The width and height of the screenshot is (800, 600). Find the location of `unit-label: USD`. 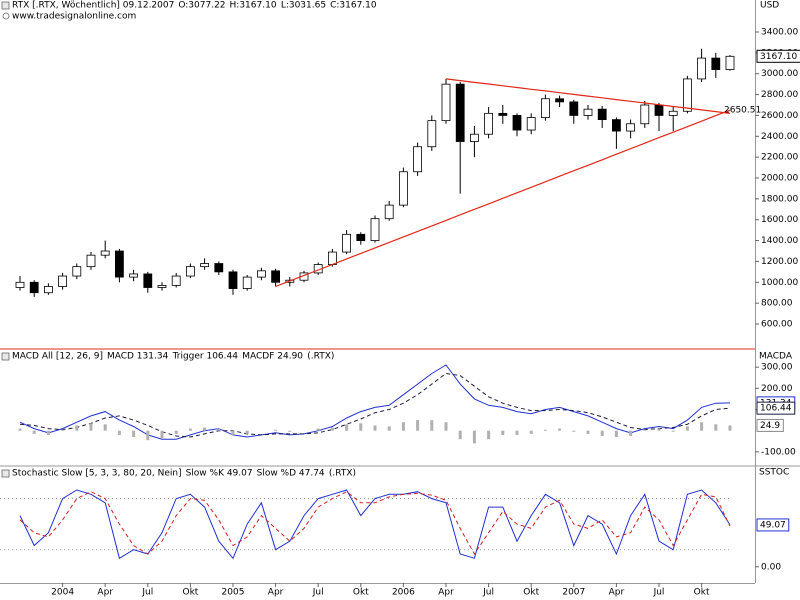

unit-label: USD is located at coordinates (769, 6).